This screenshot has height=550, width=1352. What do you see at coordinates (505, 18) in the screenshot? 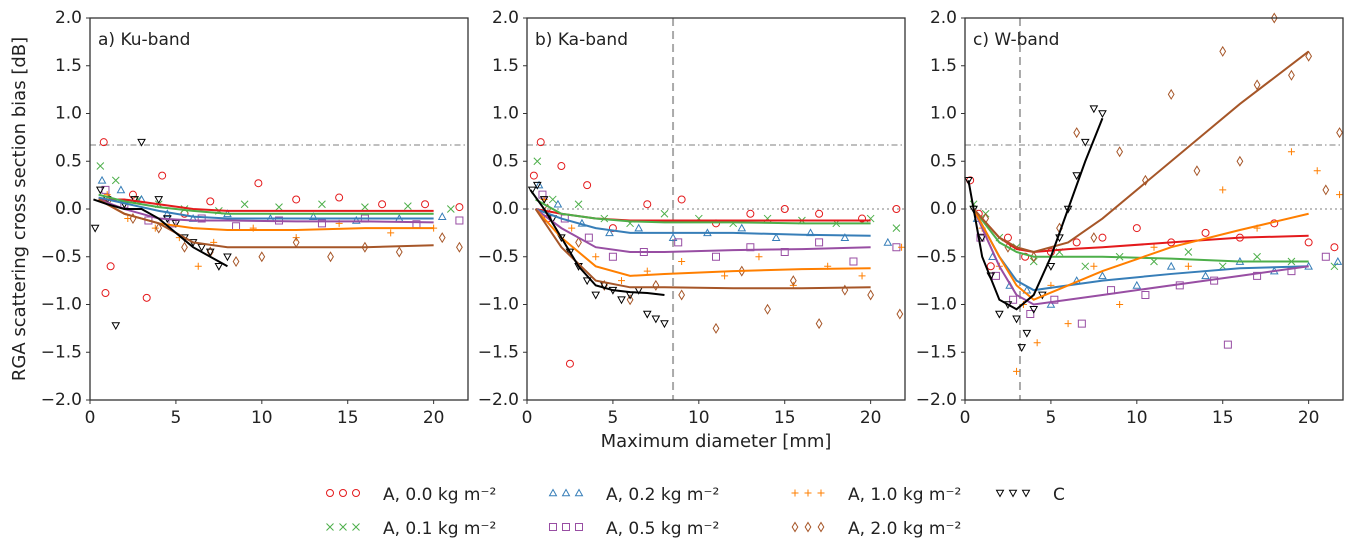
I see `y-tick-label: 2.0` at bounding box center [505, 18].